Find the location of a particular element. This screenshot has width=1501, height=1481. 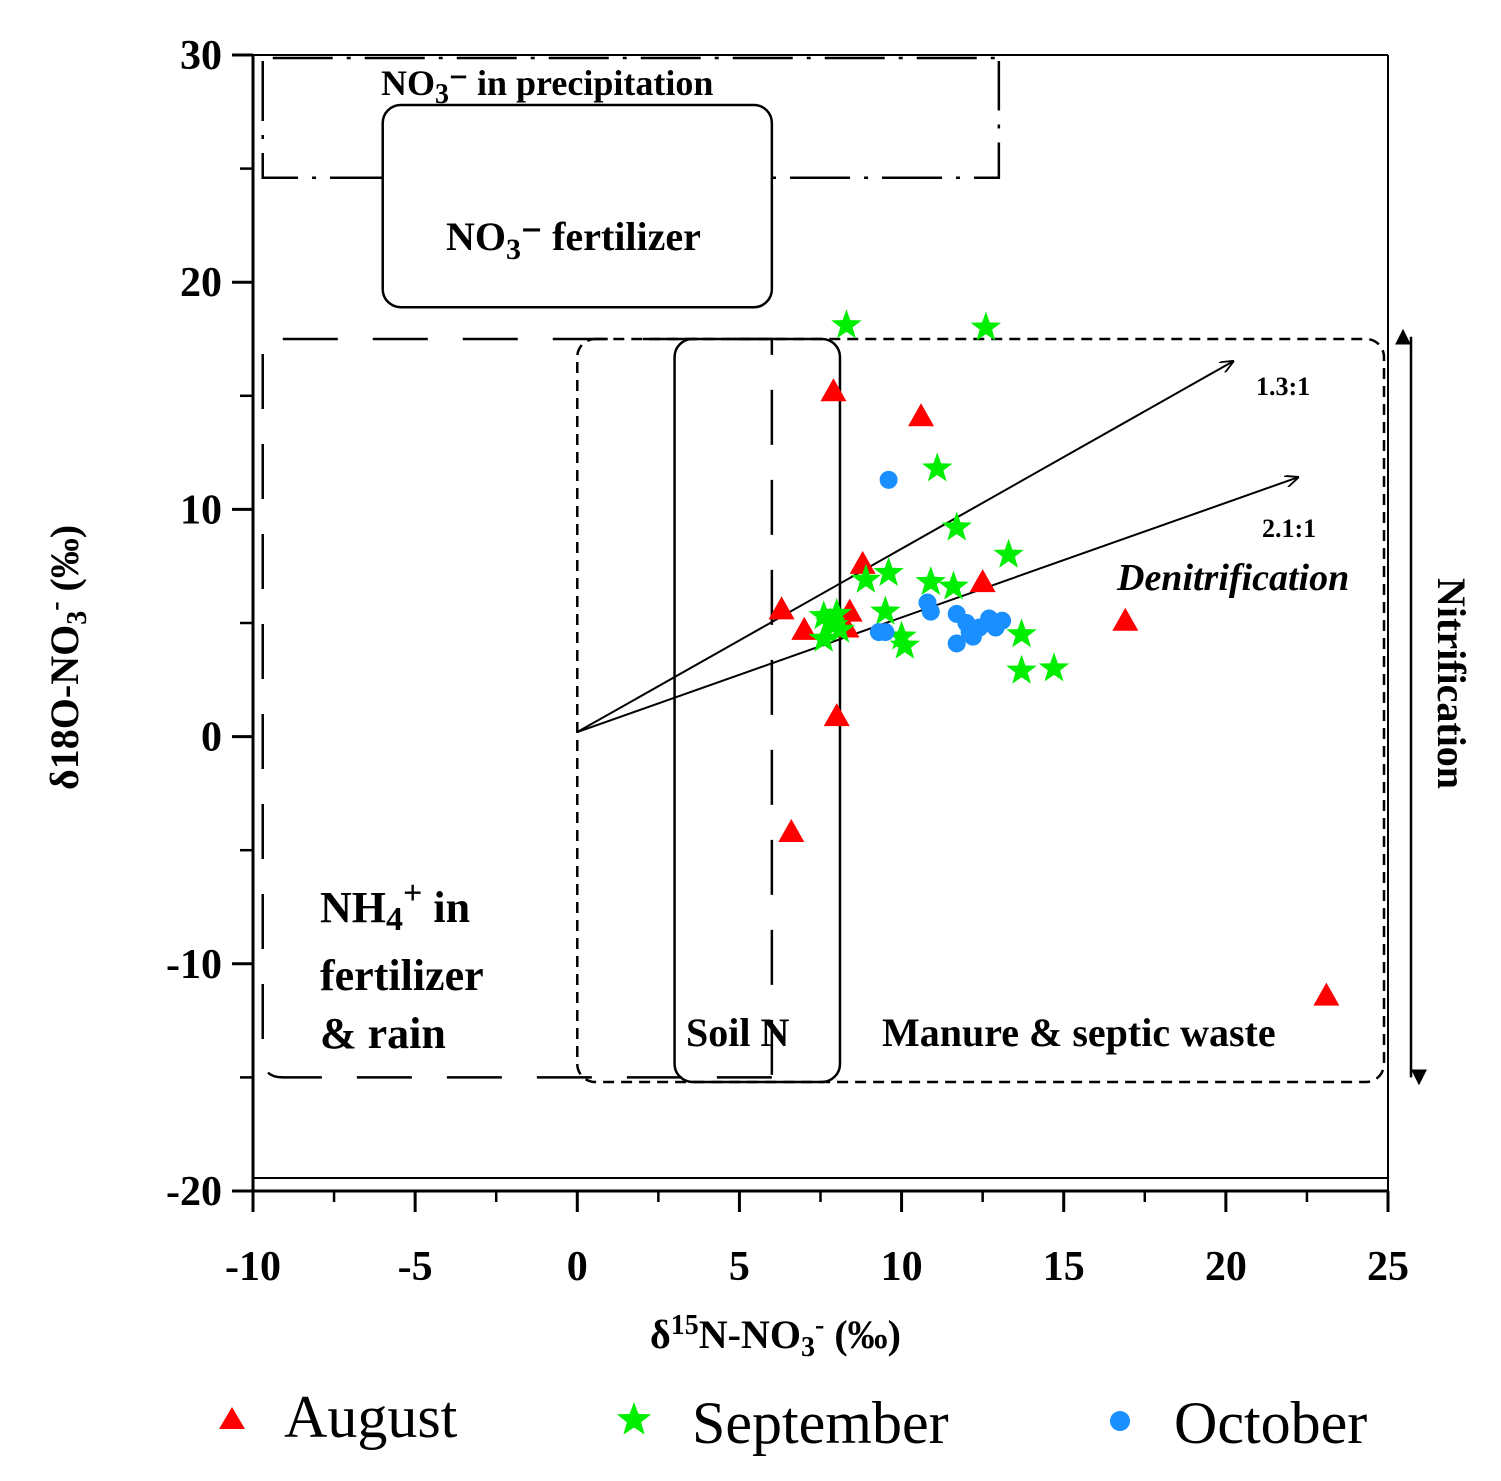

x-title-delta: δ is located at coordinates (660, 1334).